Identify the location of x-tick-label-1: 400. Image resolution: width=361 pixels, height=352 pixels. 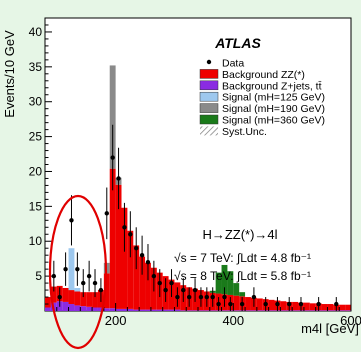
(233, 320).